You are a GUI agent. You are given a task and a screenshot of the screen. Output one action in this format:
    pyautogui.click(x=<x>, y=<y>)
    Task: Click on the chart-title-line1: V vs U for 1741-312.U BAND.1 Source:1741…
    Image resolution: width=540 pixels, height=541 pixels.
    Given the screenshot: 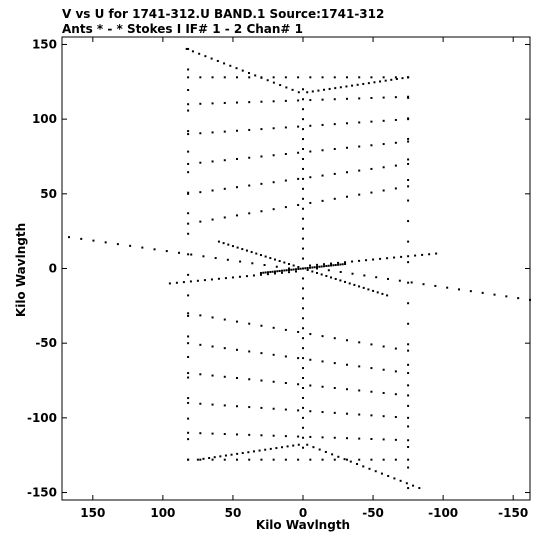 What is the action you would take?
    pyautogui.click(x=223, y=14)
    